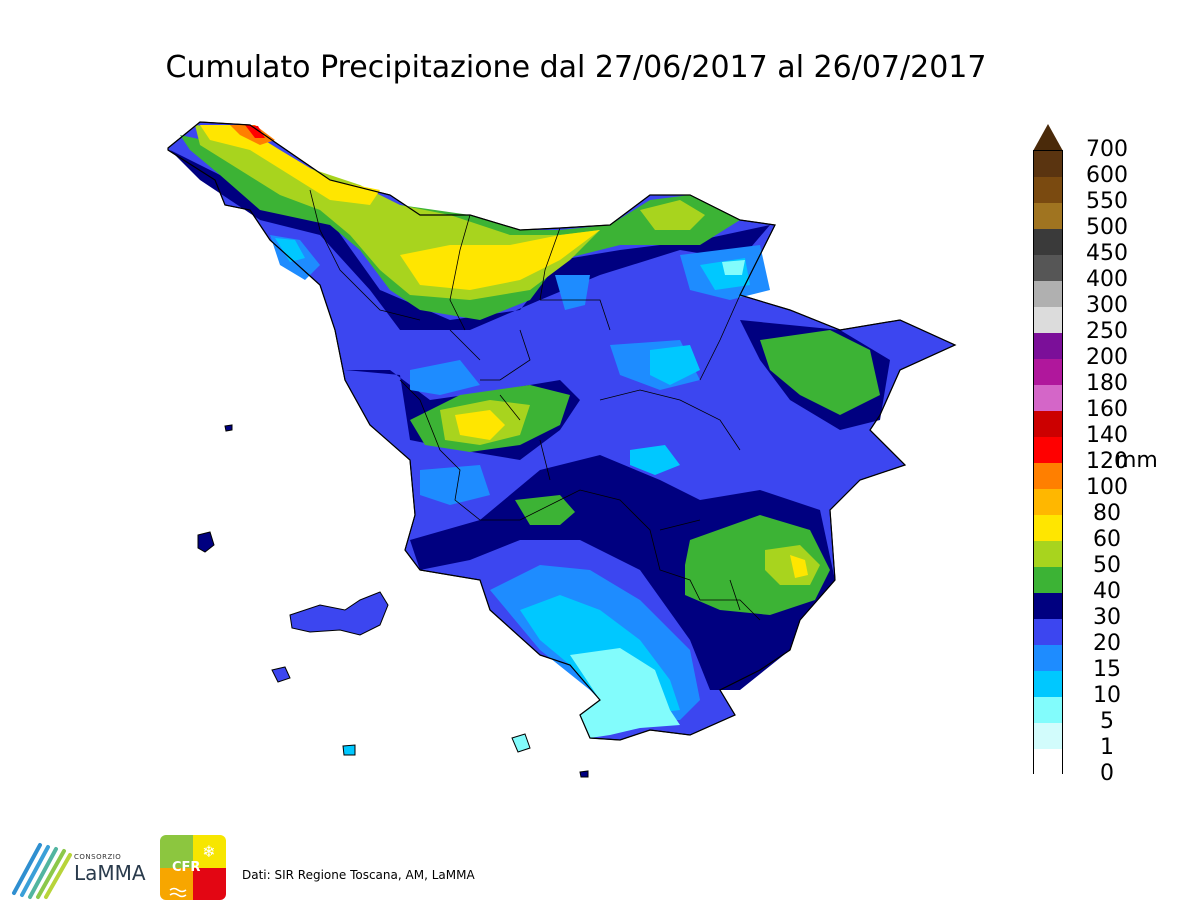  What do you see at coordinates (799, 566) in the screenshot?
I see `zone-60-80-se` at bounding box center [799, 566].